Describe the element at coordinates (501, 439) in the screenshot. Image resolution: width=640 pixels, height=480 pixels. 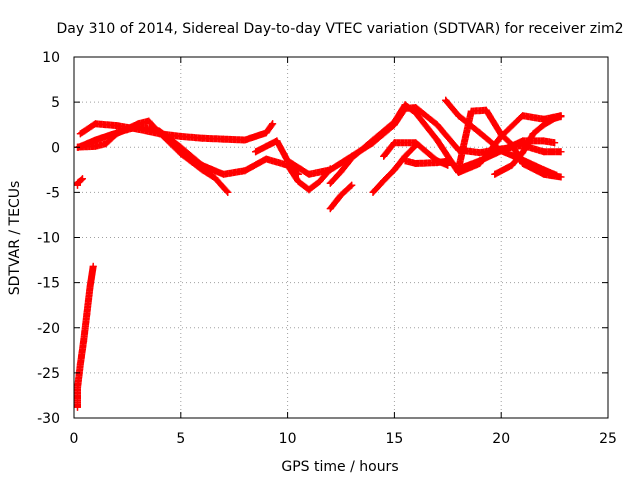
I see `x-tick-label: 20` at that location.